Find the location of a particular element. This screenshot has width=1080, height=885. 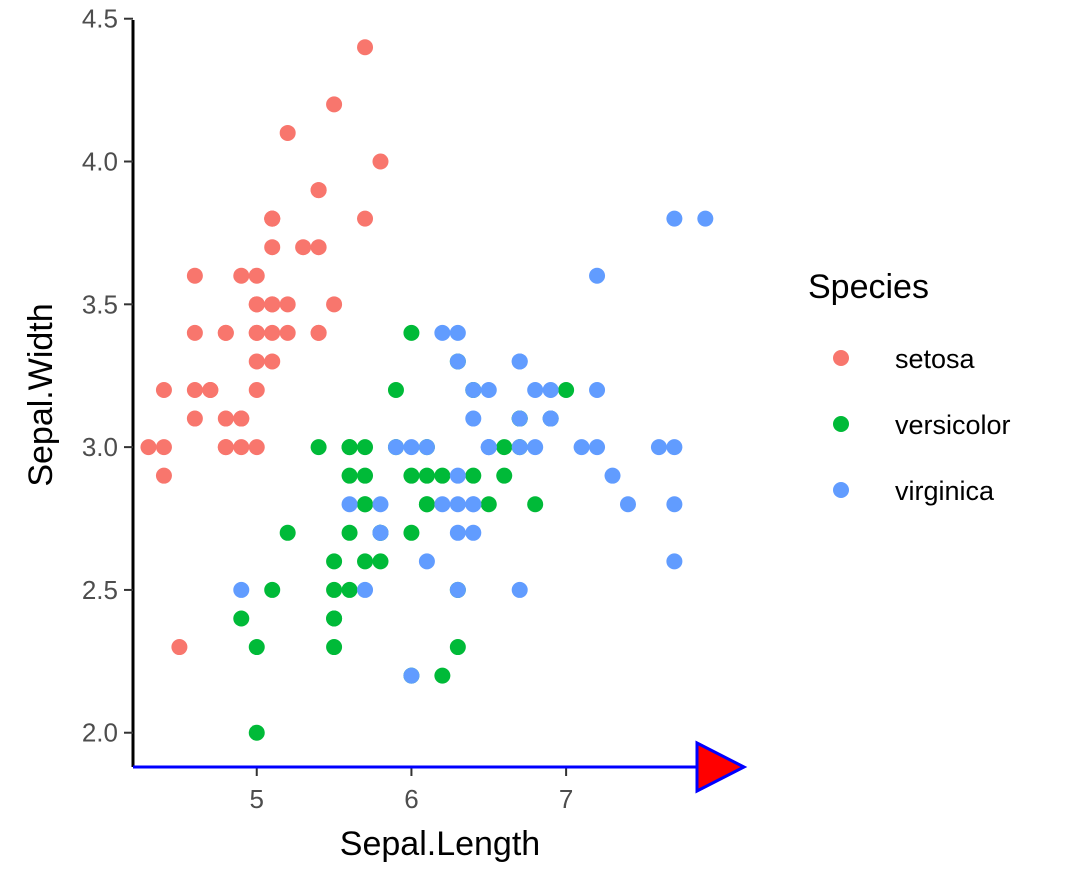

y-axis-ticks: 2.0 2.5 3.0 3.5 4.0 4.5 is located at coordinates (107, 376).